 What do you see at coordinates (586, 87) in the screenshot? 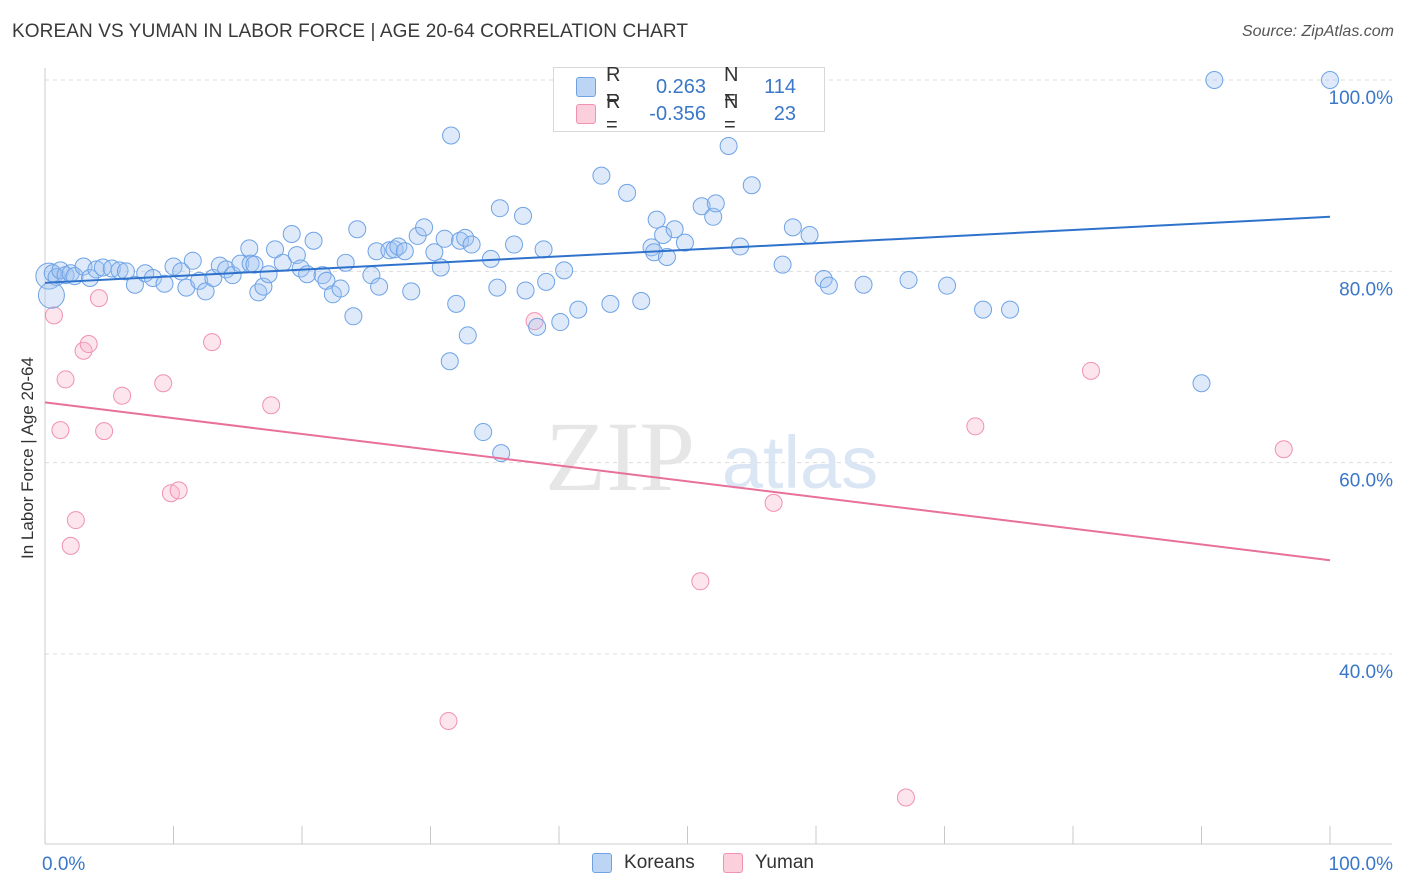
I see `koreans-swatch` at bounding box center [586, 87].